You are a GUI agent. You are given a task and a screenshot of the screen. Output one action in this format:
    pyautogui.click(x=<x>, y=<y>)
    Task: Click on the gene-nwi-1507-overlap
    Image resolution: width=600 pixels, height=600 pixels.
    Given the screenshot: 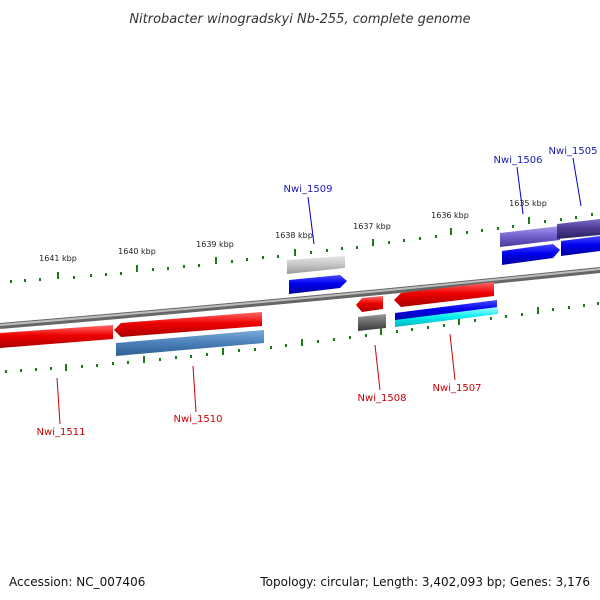 What is the action you would take?
    pyautogui.click(x=446, y=310)
    